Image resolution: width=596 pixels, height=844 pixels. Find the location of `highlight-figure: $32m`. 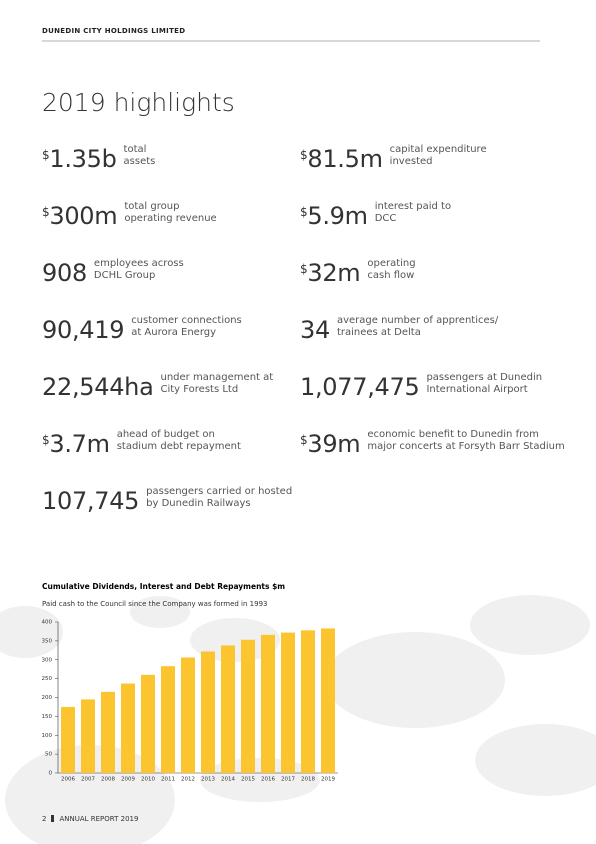

highlight-figure: $32m is located at coordinates (330, 273).